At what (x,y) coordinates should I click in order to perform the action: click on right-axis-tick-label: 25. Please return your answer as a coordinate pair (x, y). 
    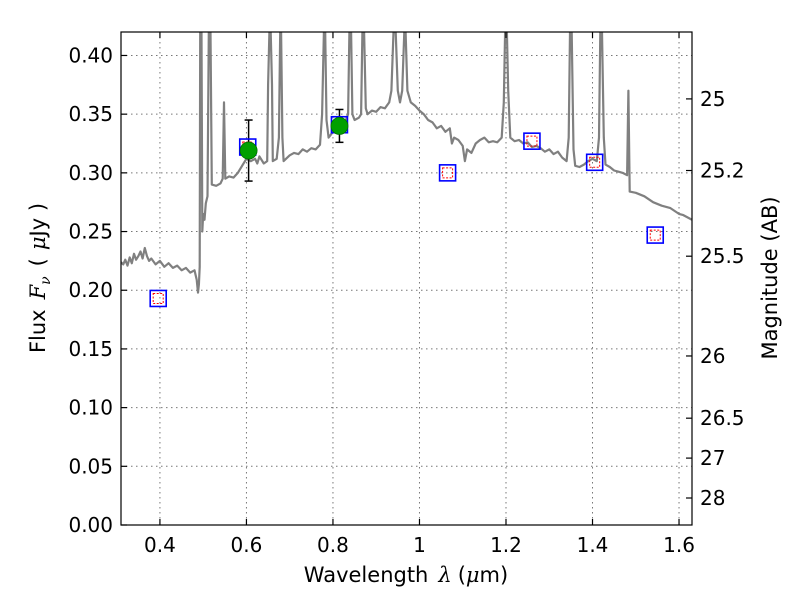
    Looking at the image, I should click on (712, 99).